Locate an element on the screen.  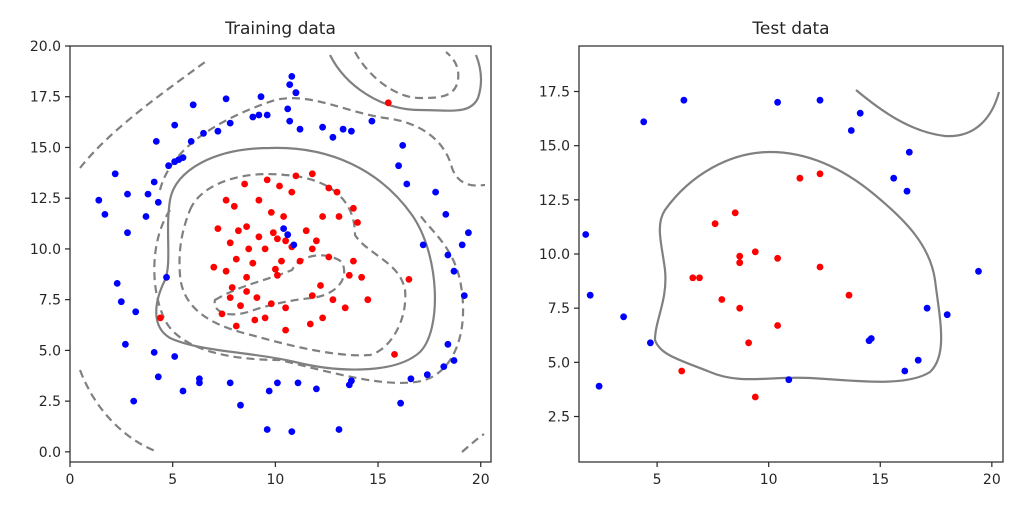
training-y-axis: 0.0 2.5 5.0 7.5 10.0 12.5 15.0 17.5 20.0 is located at coordinates (50, 250).